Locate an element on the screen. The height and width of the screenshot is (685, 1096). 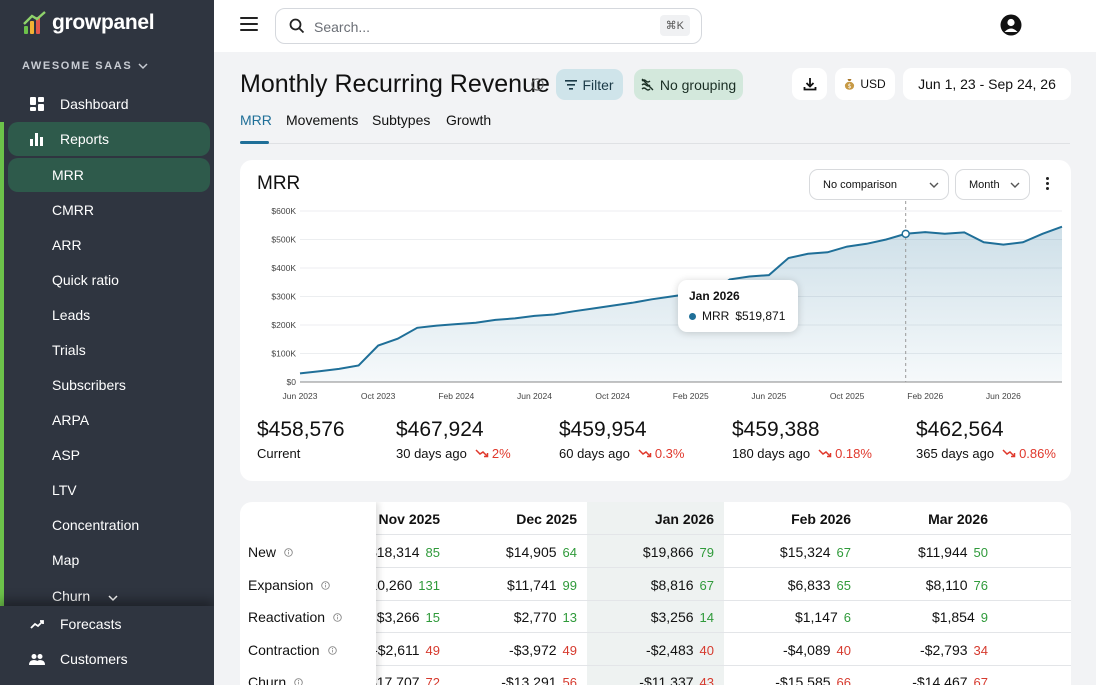
table-row-label: Reactivation is located at coordinates (295, 617).